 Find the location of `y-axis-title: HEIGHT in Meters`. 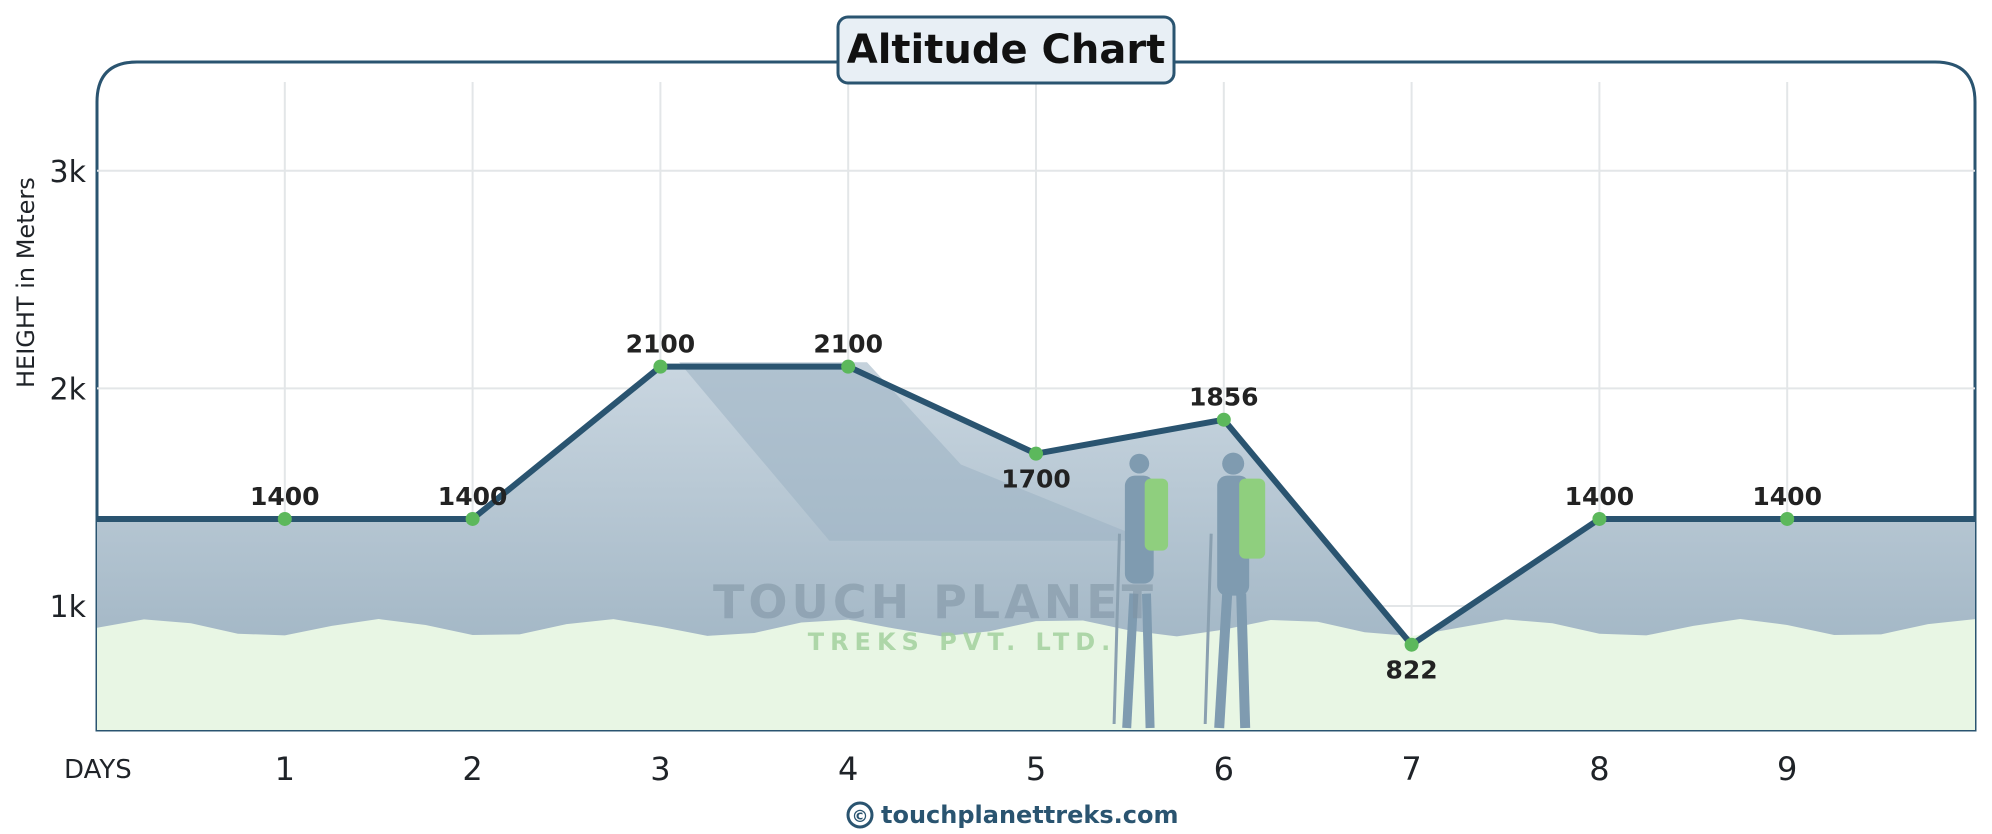

y-axis-title: HEIGHT in Meters is located at coordinates (26, 282).